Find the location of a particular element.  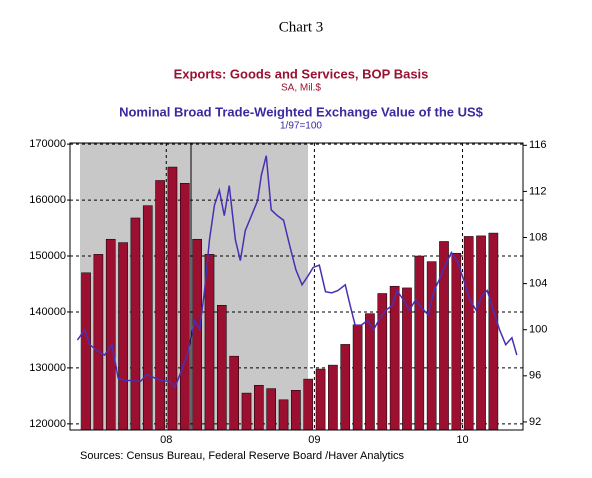

y2-tick-label: 104 is located at coordinates (538, 284).